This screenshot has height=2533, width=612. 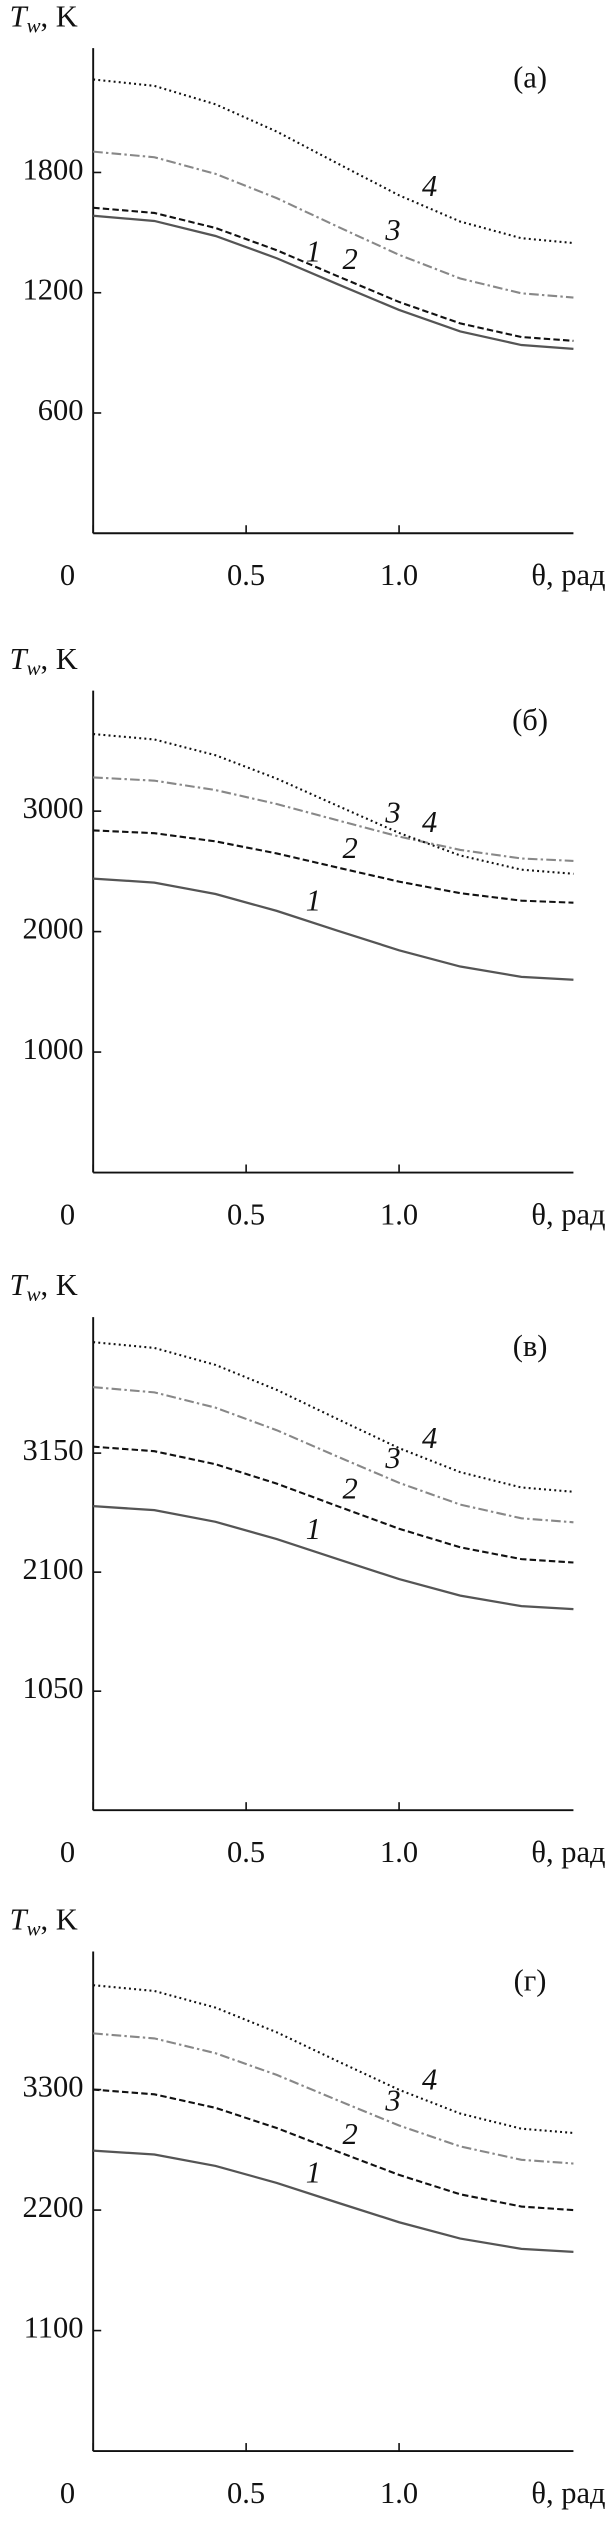 I want to click on y-tick-label: 2000, so click(x=53, y=929).